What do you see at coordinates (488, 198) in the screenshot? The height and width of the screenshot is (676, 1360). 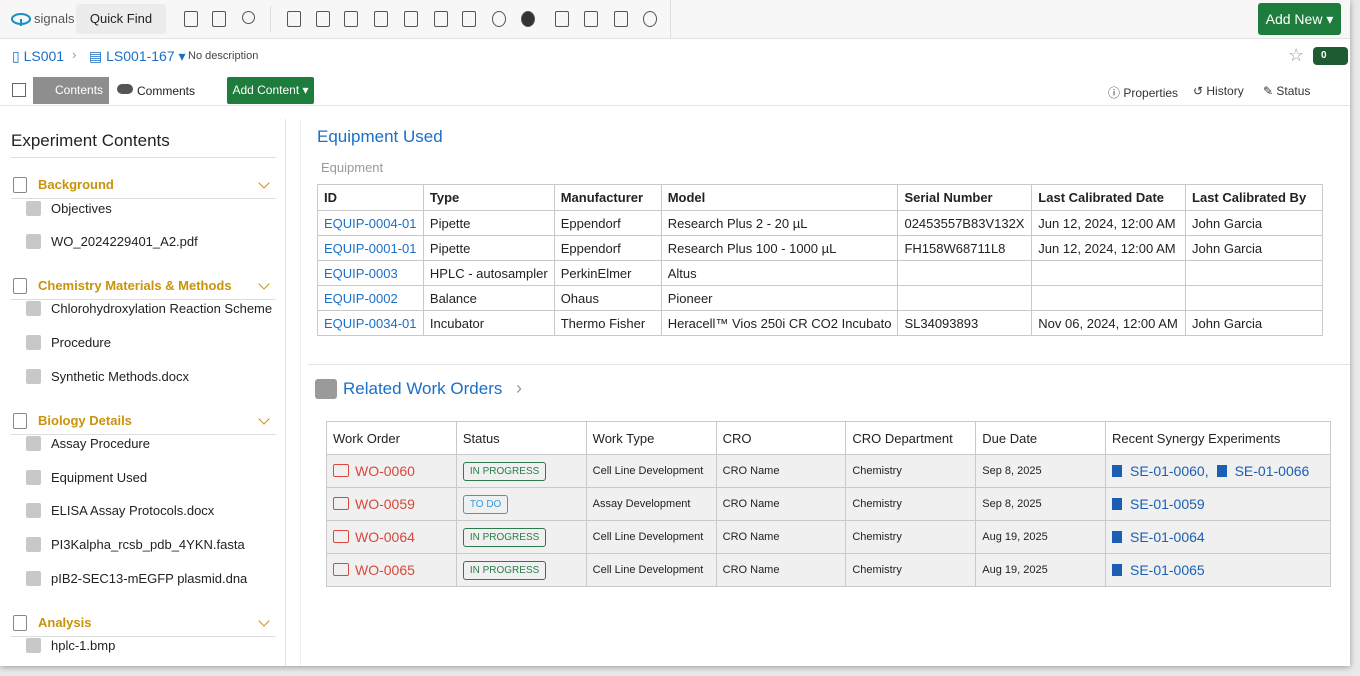 I see `column-header: Type` at bounding box center [488, 198].